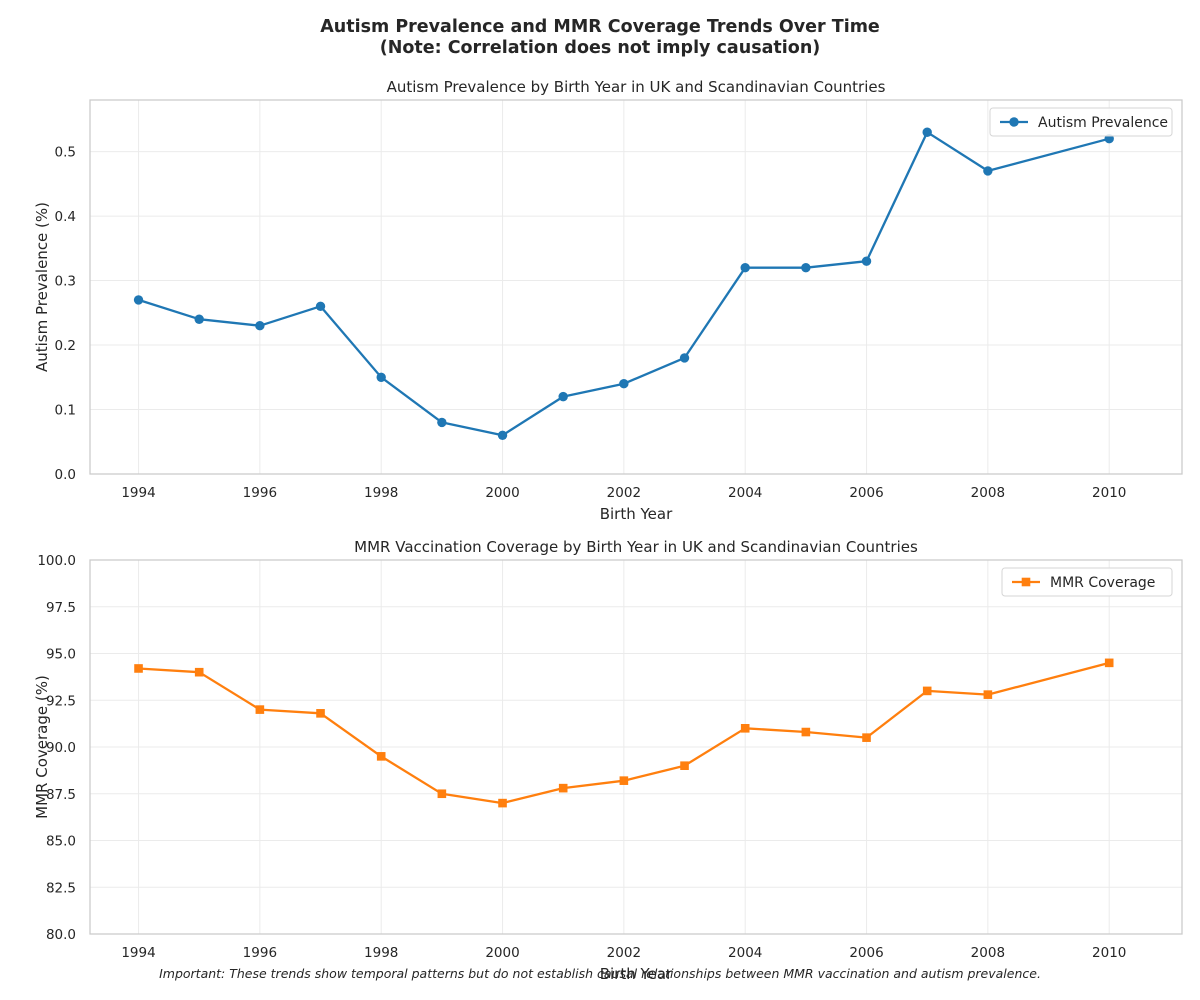 The image size is (1200, 1000). Describe the element at coordinates (61, 888) in the screenshot. I see `y-tick-label: 82.5` at that location.